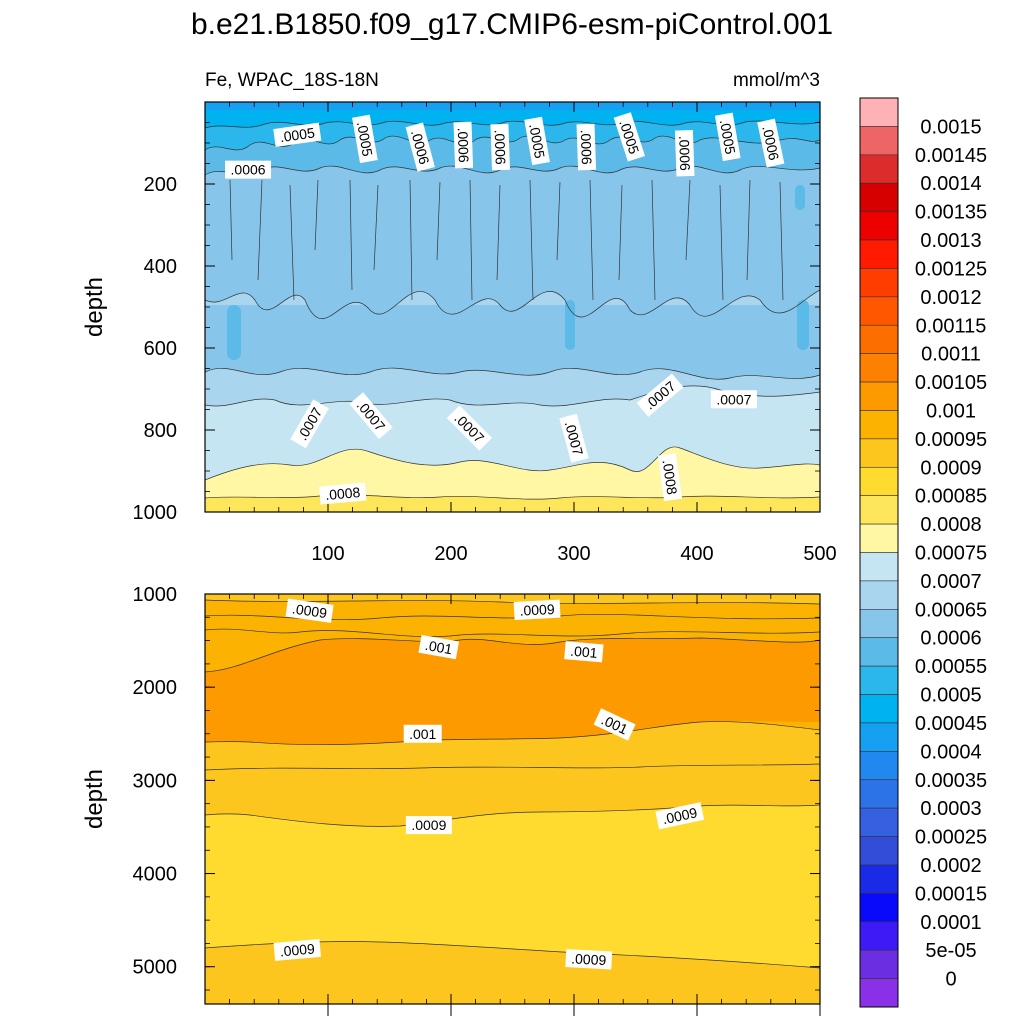  What do you see at coordinates (950, 468) in the screenshot?
I see `colorbar-label: 0.0009` at bounding box center [950, 468].